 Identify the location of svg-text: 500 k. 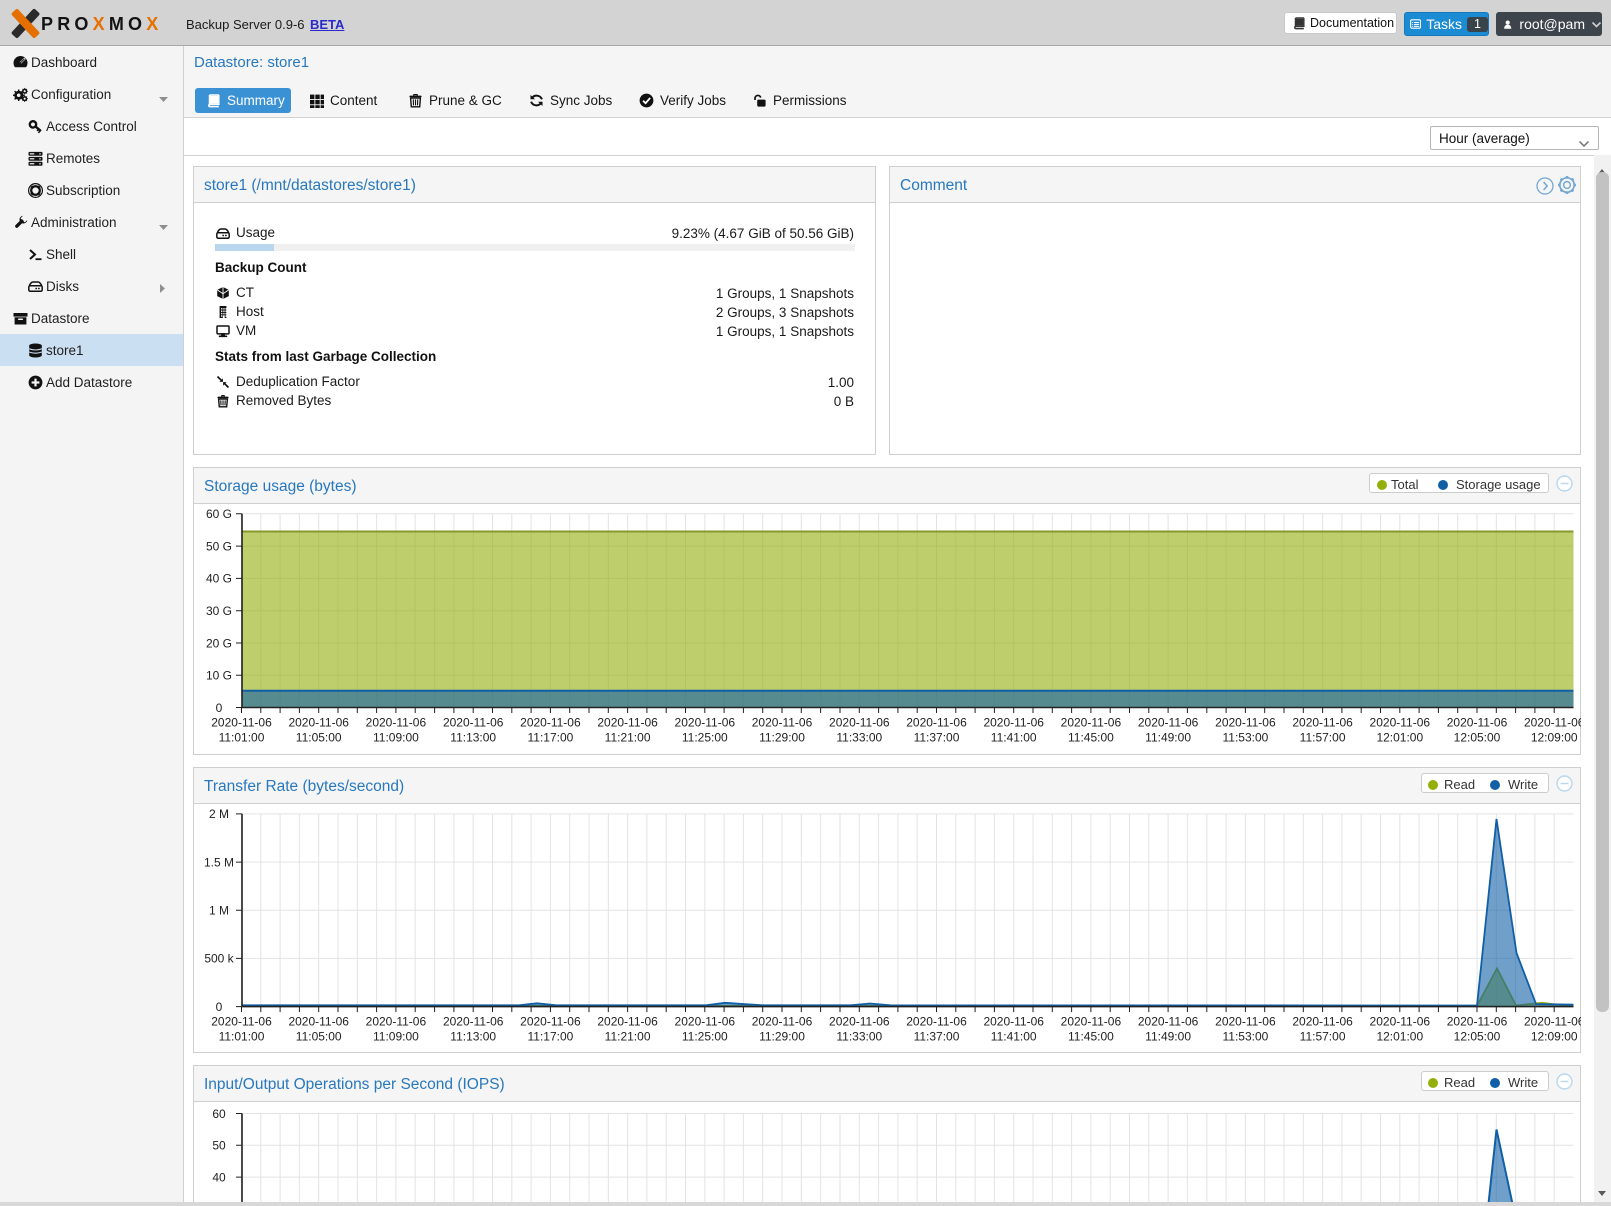
(219, 959).